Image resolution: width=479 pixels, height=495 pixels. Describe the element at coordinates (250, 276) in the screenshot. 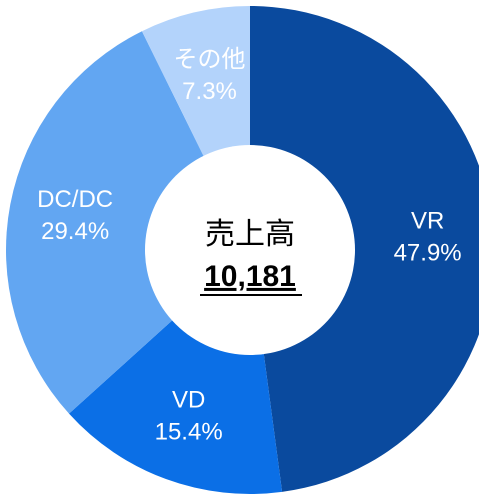

I see `center-value: 10,181` at that location.